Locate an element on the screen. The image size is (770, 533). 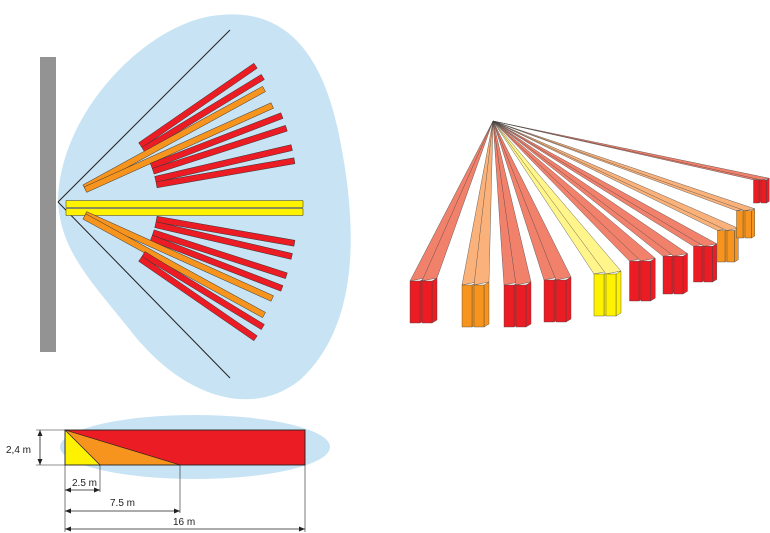
dim-label-2-5: 2.5 m is located at coordinates (84, 483).